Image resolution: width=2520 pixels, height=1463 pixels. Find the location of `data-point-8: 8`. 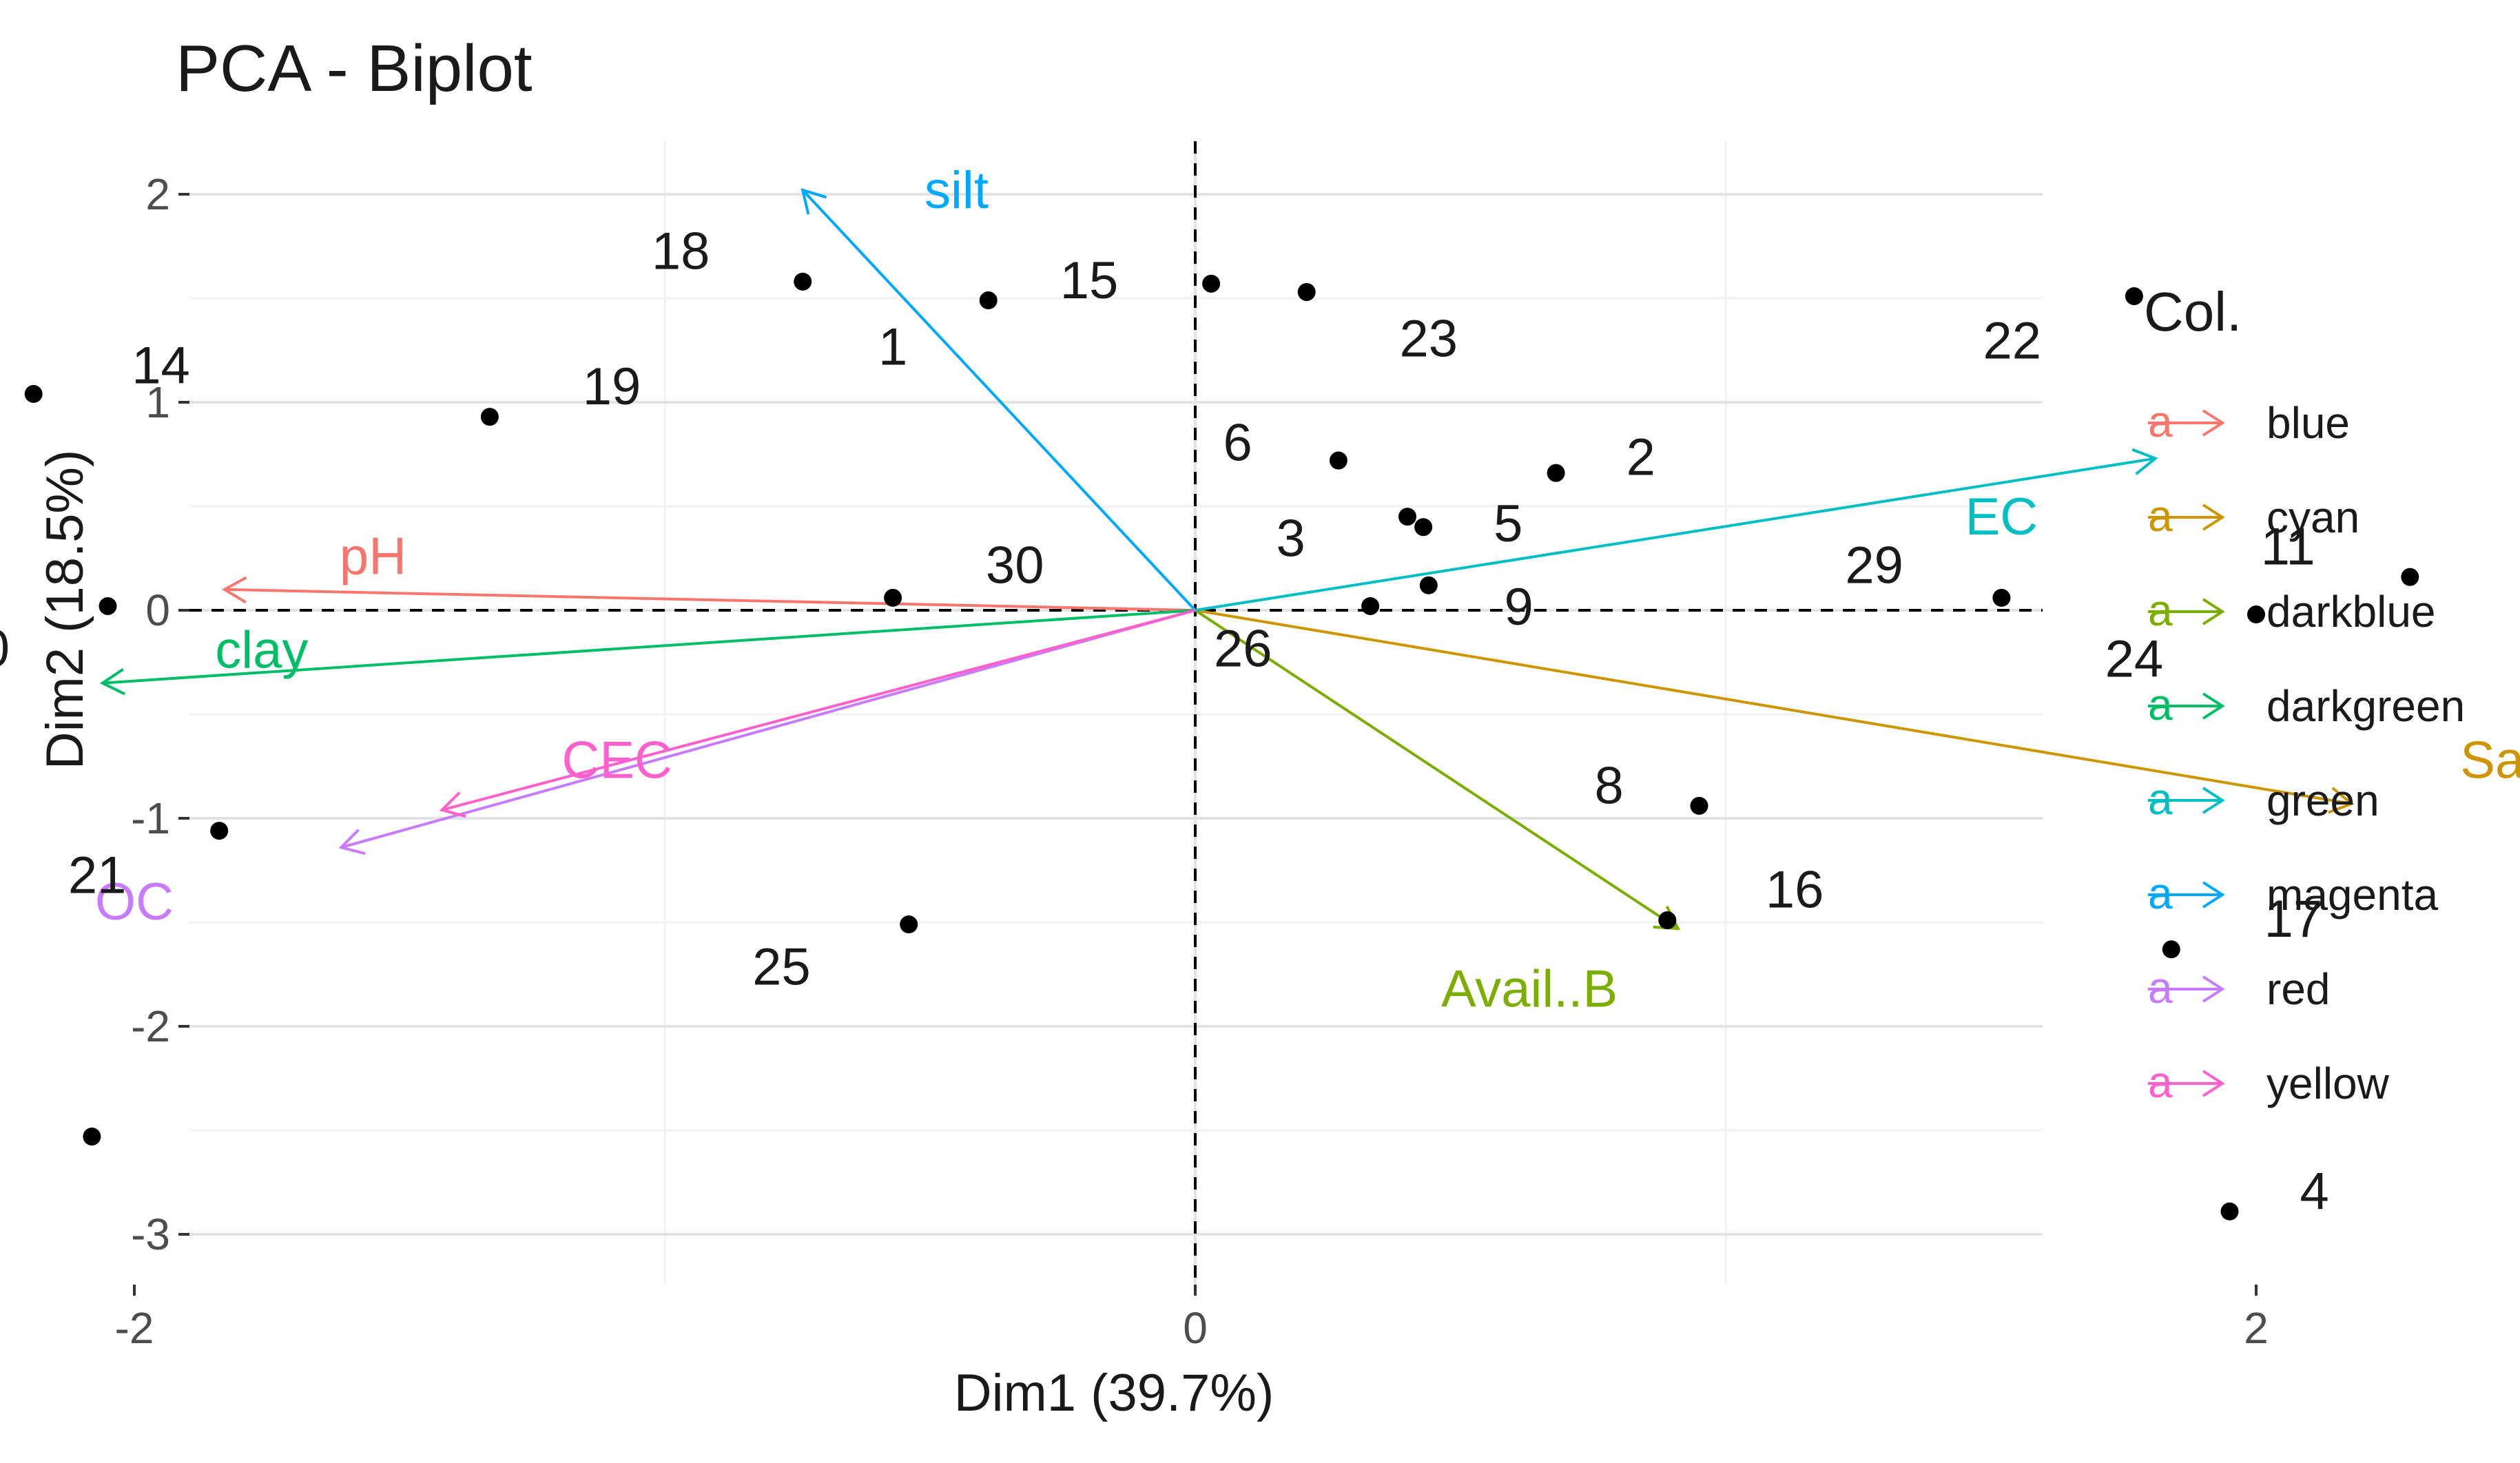

data-point-8: 8 is located at coordinates (1651, 786).